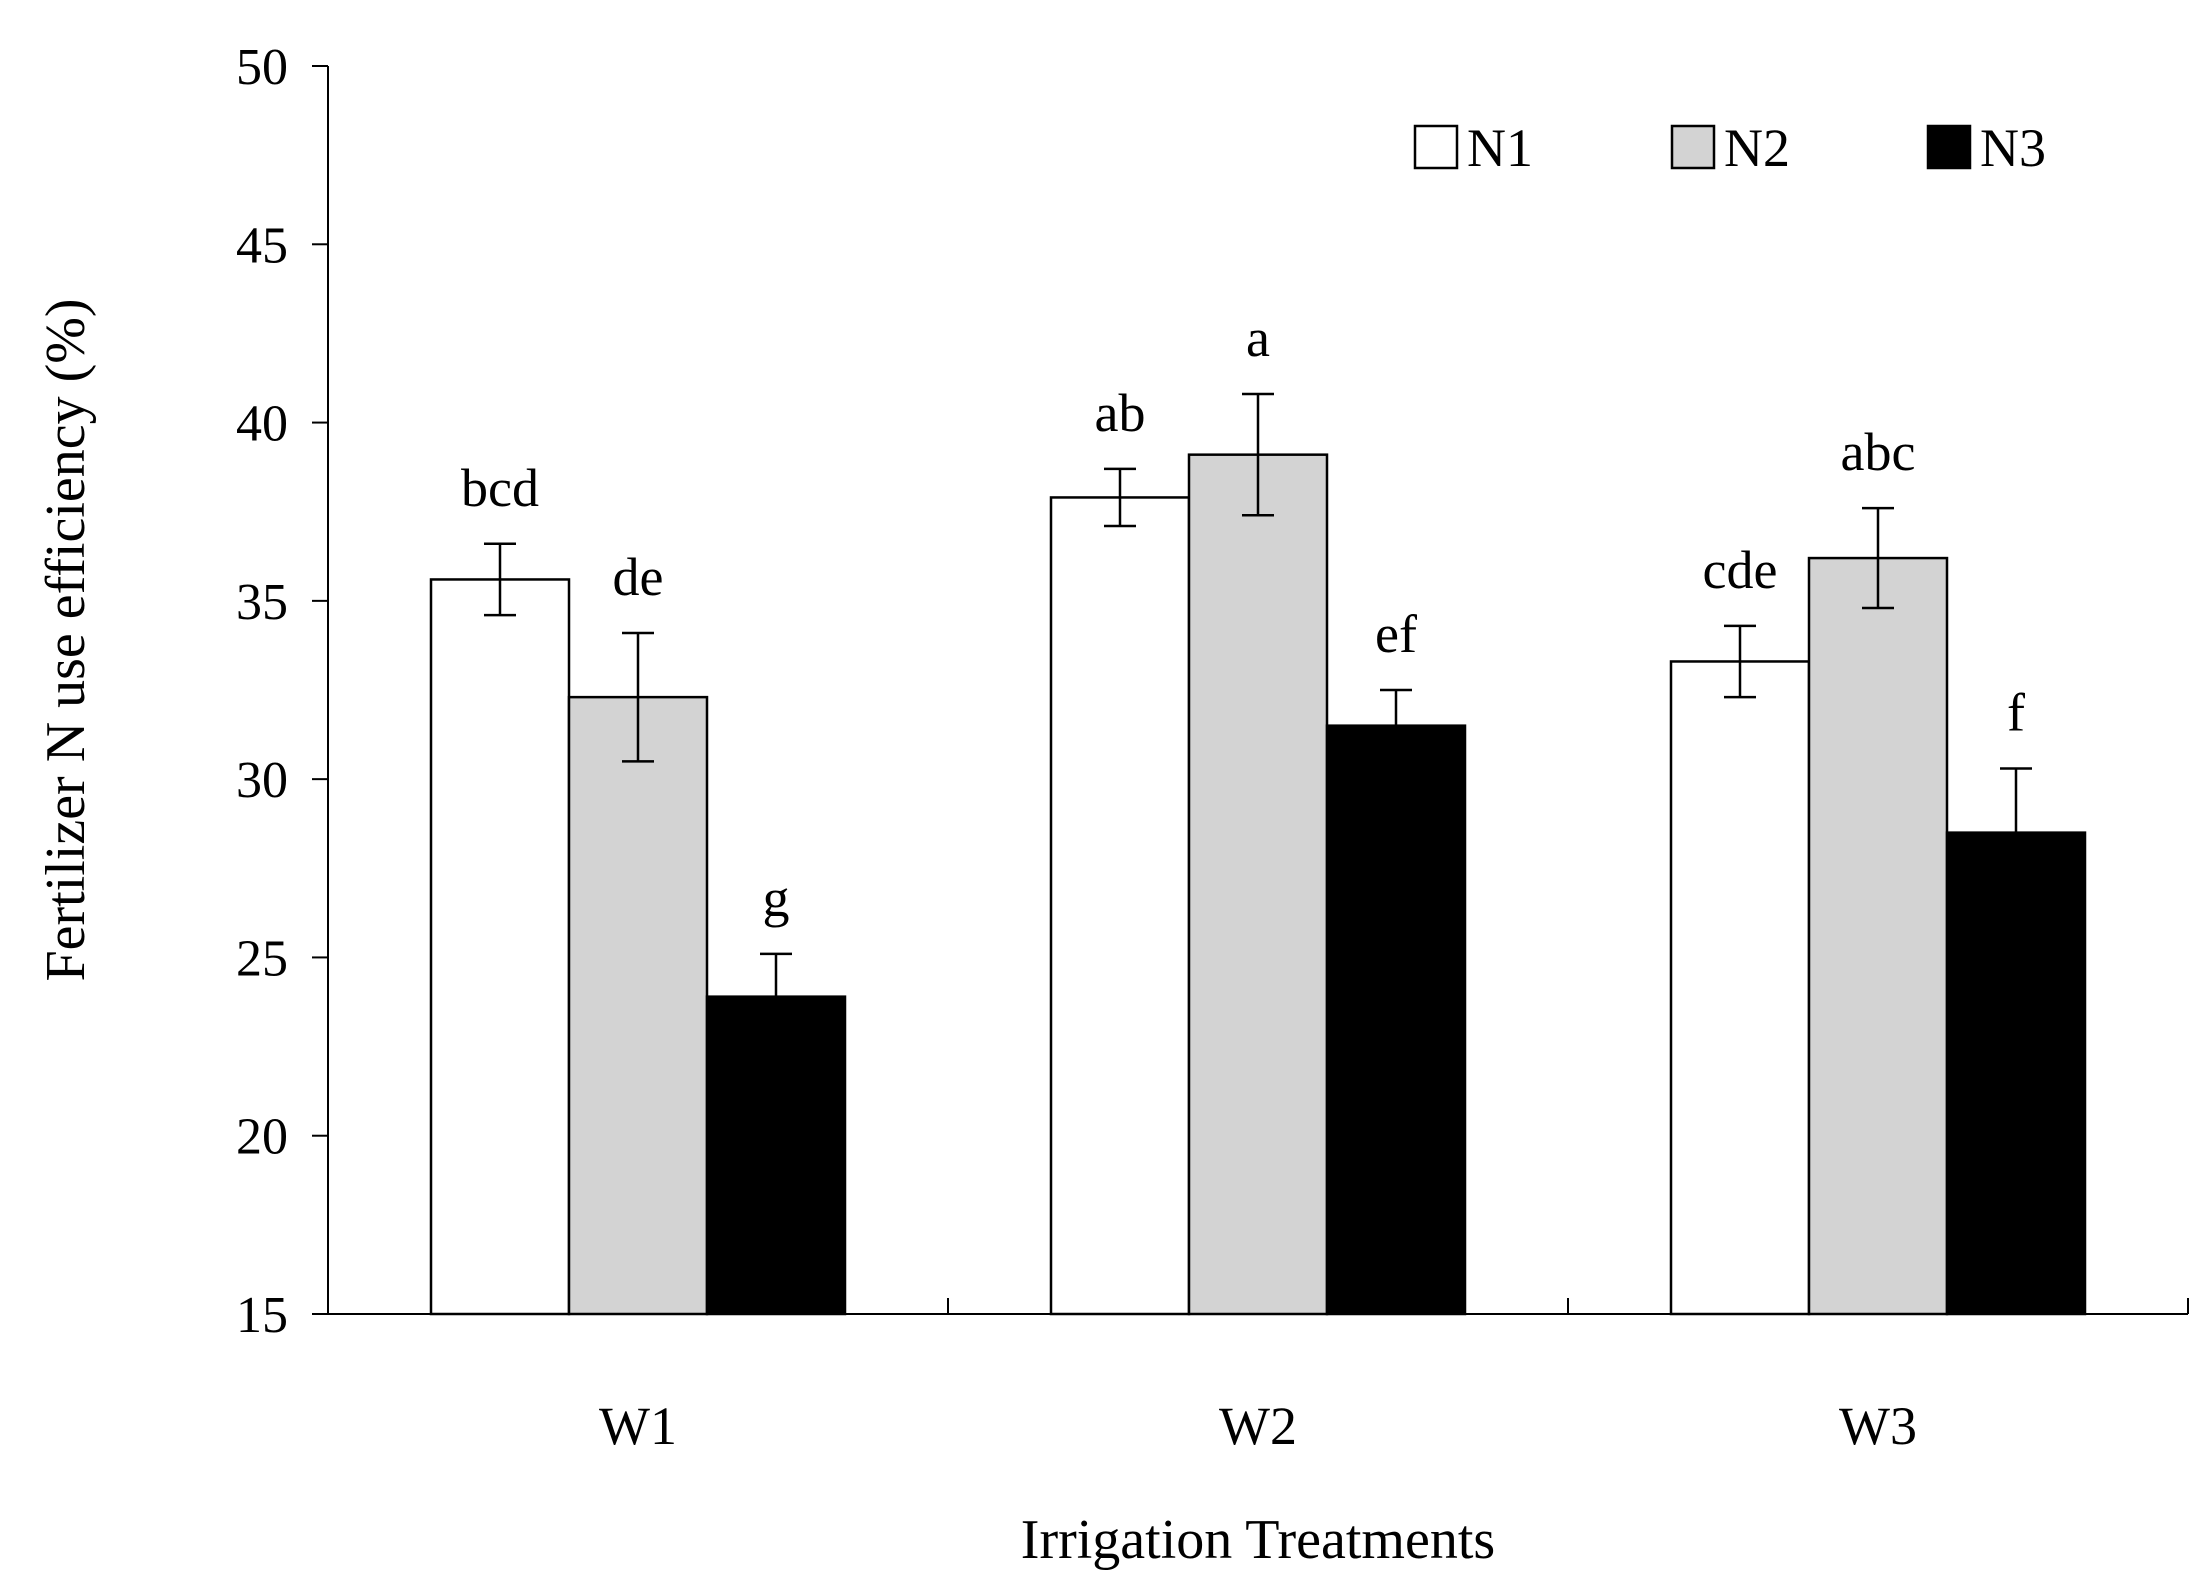 The image size is (2208, 1590). I want to click on y-tick-label: 15, so click(262, 1315).